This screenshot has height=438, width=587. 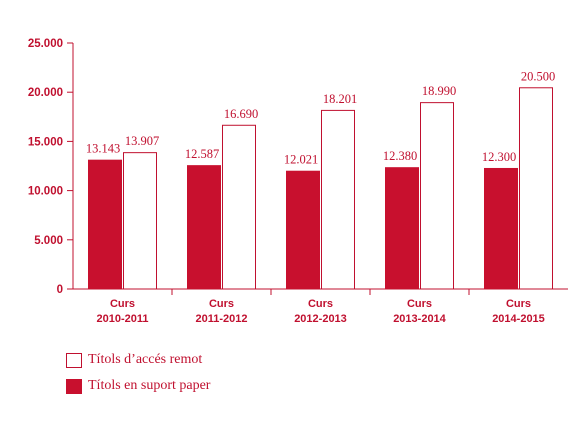 I want to click on data-label-paper: 12.300, so click(x=499, y=157).